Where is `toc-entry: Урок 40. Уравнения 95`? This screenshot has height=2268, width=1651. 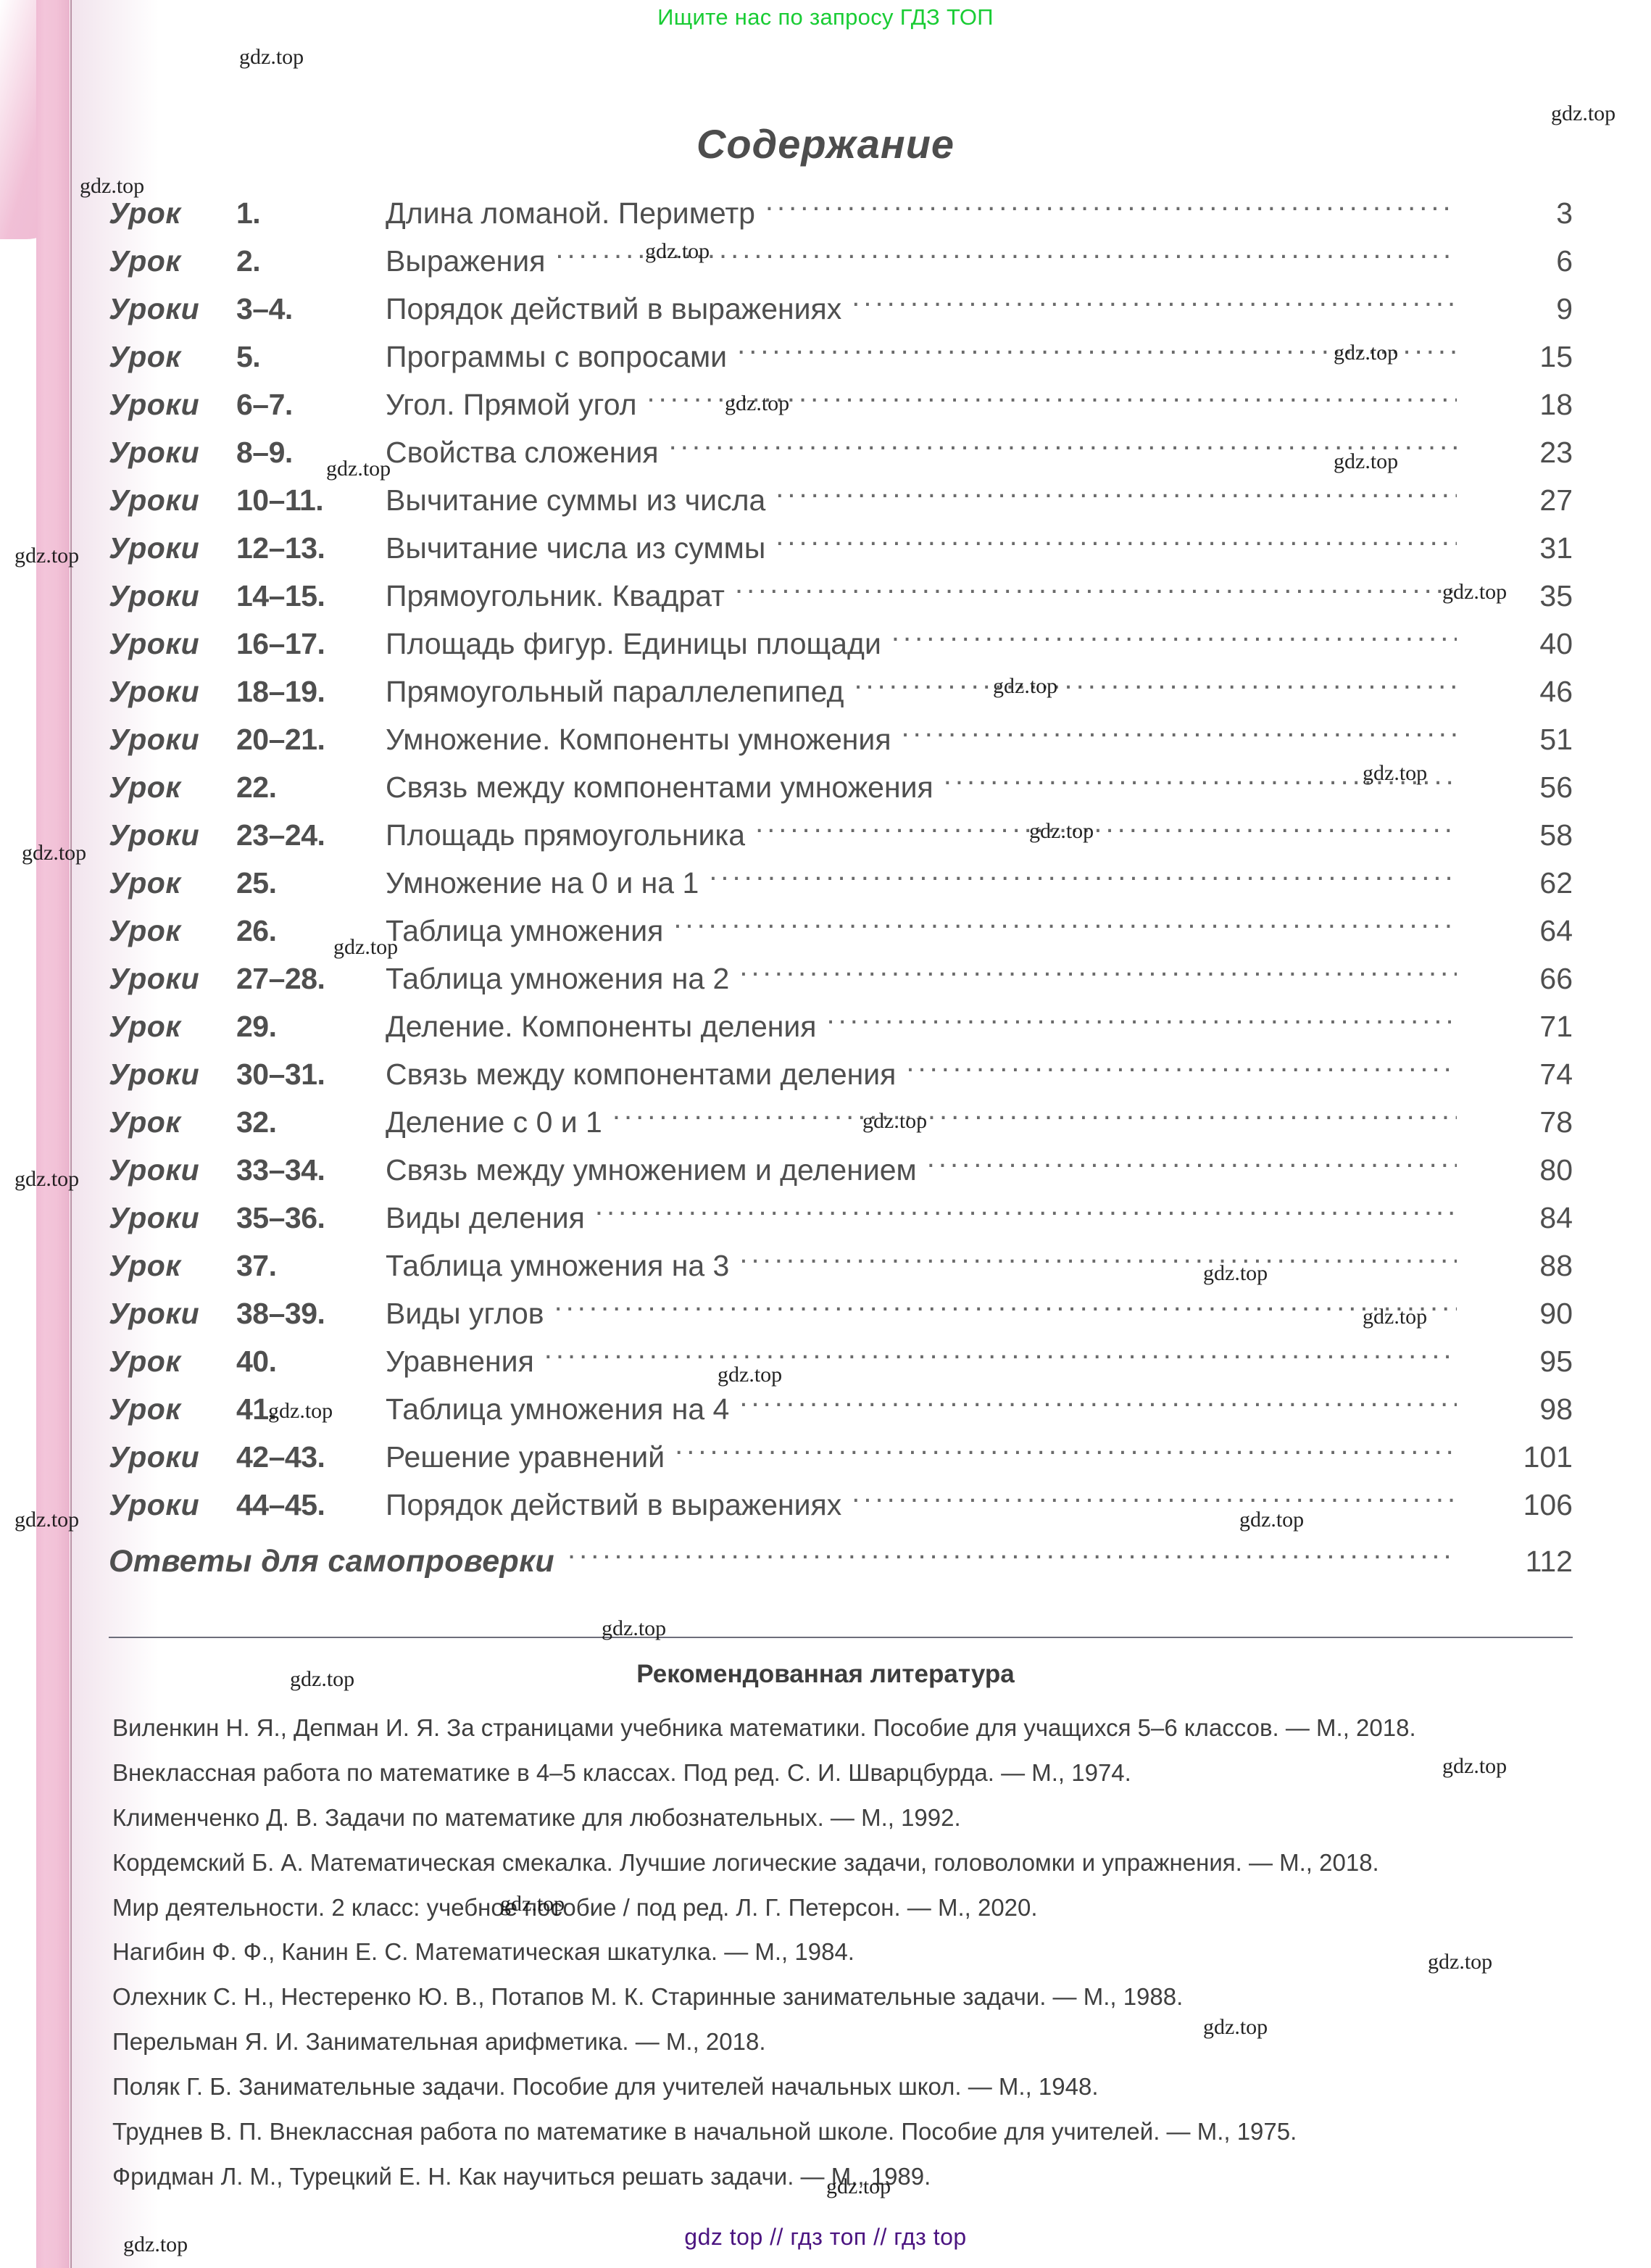 toc-entry: Урок 40. Уравнения 95 is located at coordinates (841, 1366).